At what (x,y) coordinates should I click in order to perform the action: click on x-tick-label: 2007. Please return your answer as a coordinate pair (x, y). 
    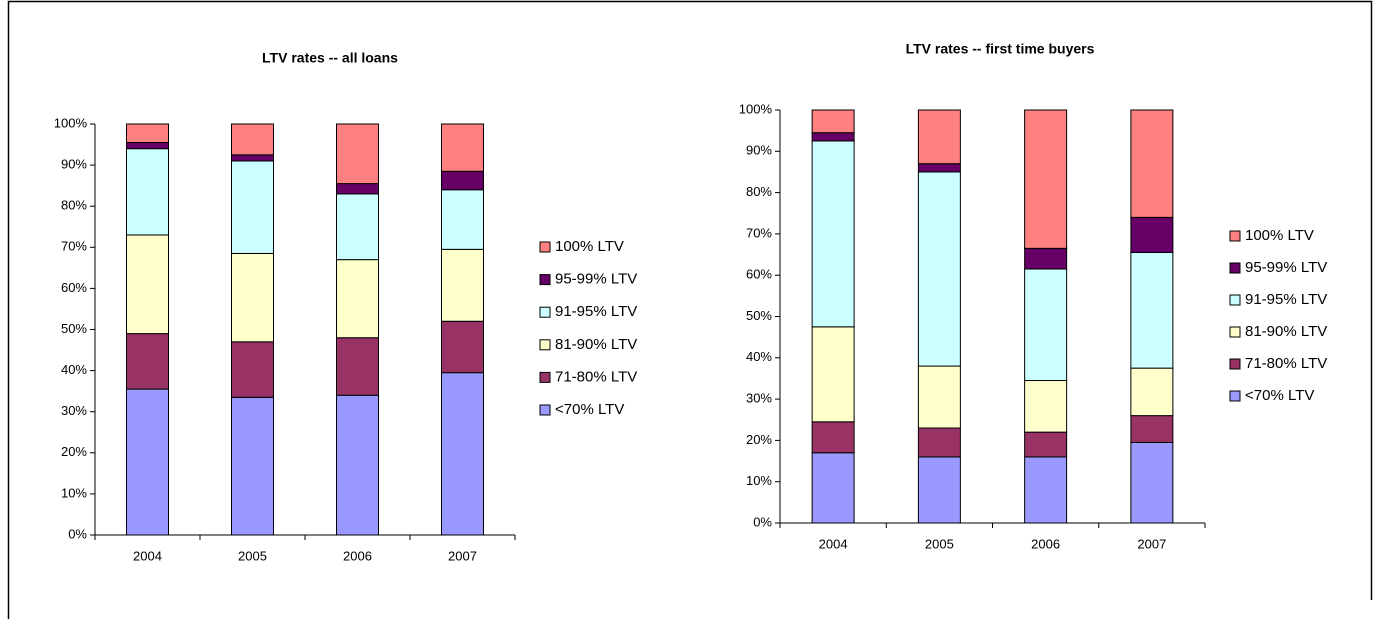
    Looking at the image, I should click on (462, 555).